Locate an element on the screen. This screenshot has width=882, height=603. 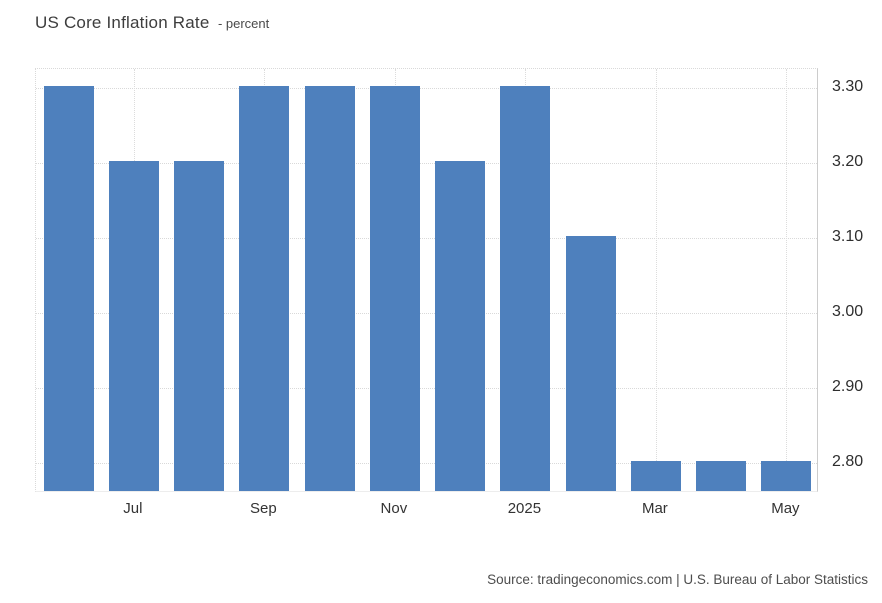
y-tick-label-2.90: 2.90 is located at coordinates (848, 386).